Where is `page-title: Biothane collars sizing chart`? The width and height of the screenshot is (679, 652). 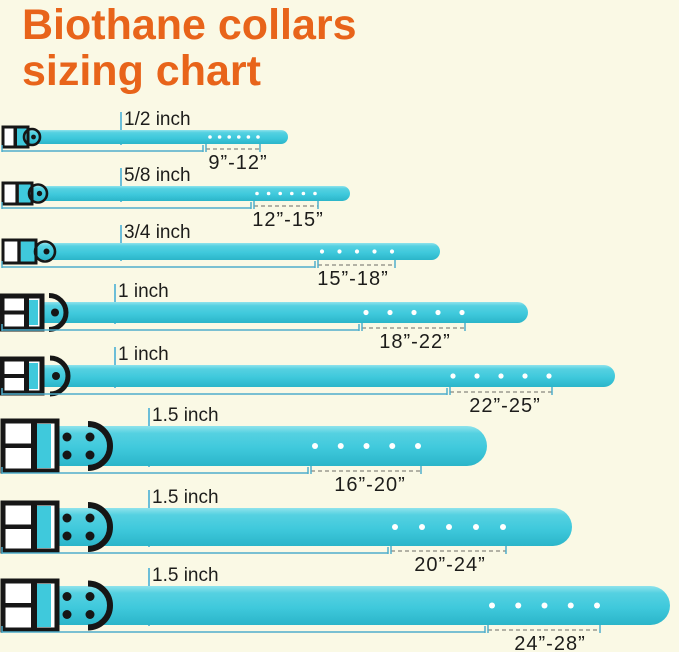
page-title: Biothane collars sizing chart is located at coordinates (189, 48).